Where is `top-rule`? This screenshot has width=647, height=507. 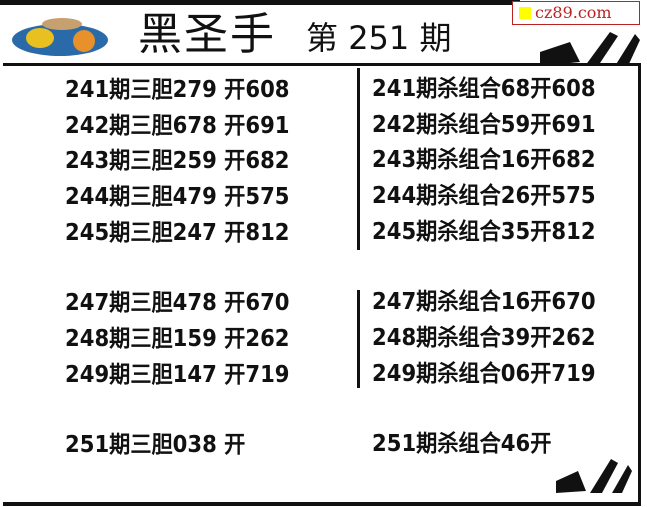 top-rule is located at coordinates (260, 2).